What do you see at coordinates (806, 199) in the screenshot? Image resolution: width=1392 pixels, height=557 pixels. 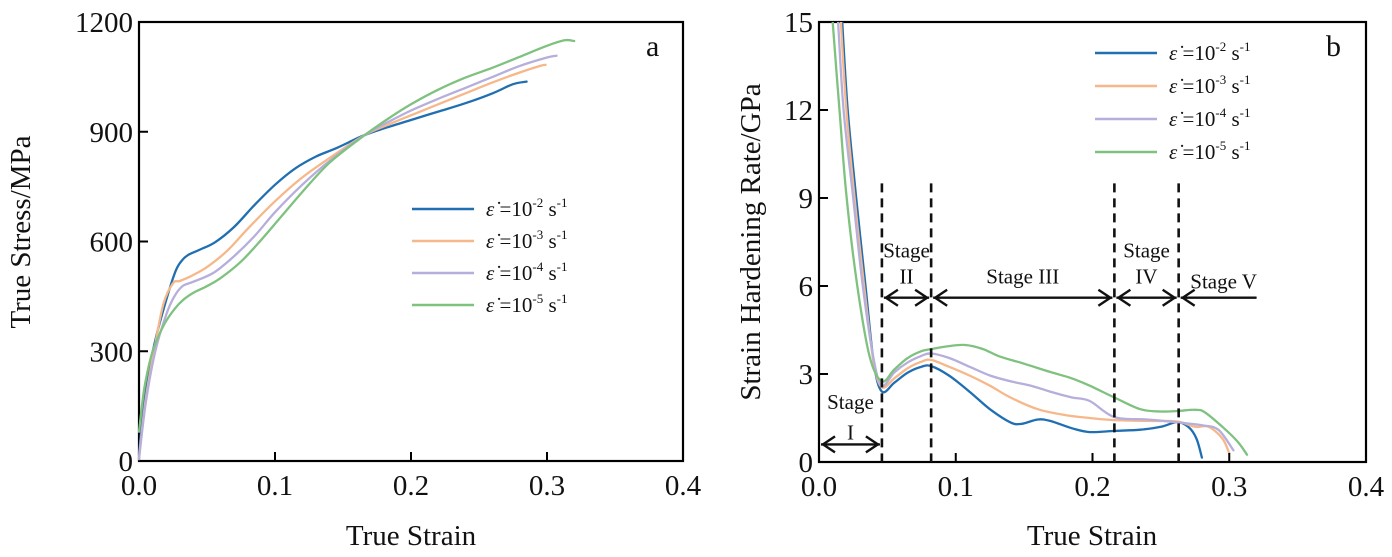 I see `y-tick-label: 9` at bounding box center [806, 199].